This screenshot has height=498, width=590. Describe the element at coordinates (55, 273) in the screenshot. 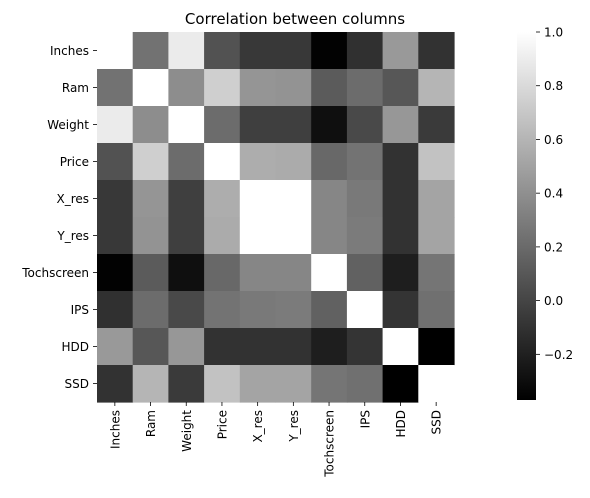

I see `row-label: Tochscreen` at that location.